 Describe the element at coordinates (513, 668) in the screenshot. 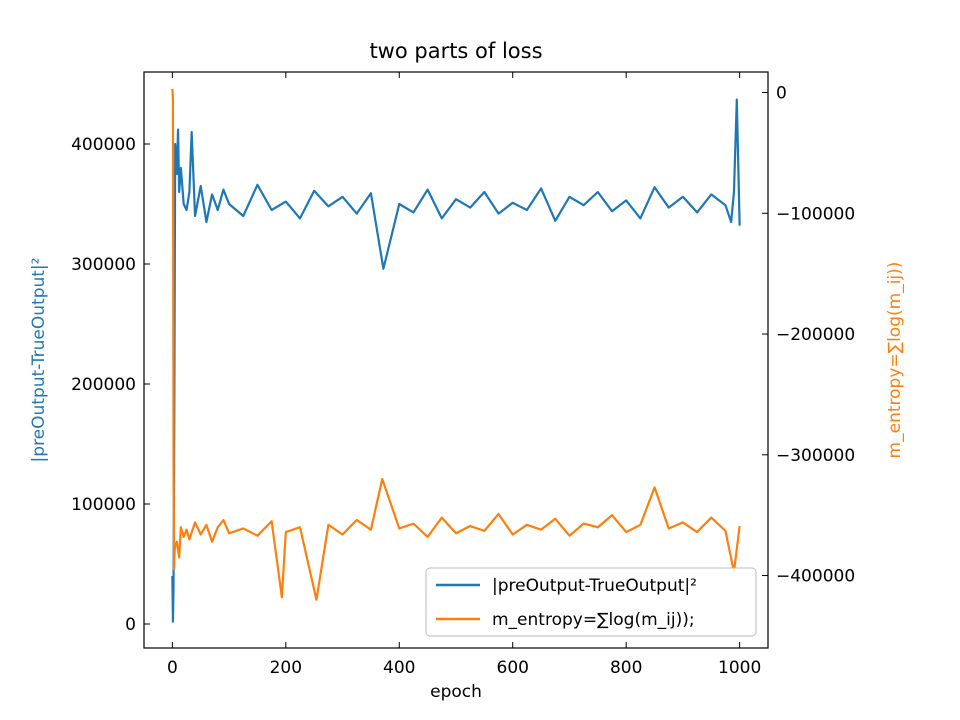

I see `x-tick-label: 600` at that location.